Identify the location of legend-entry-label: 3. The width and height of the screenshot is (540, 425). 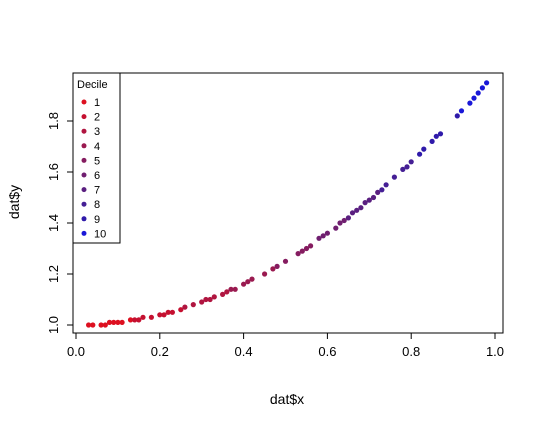
(97, 132).